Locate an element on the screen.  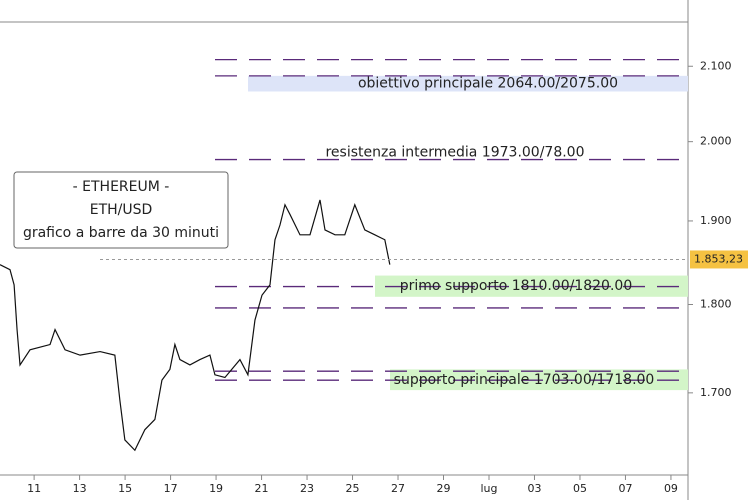
x-tick-label: 07 is located at coordinates (625, 488).